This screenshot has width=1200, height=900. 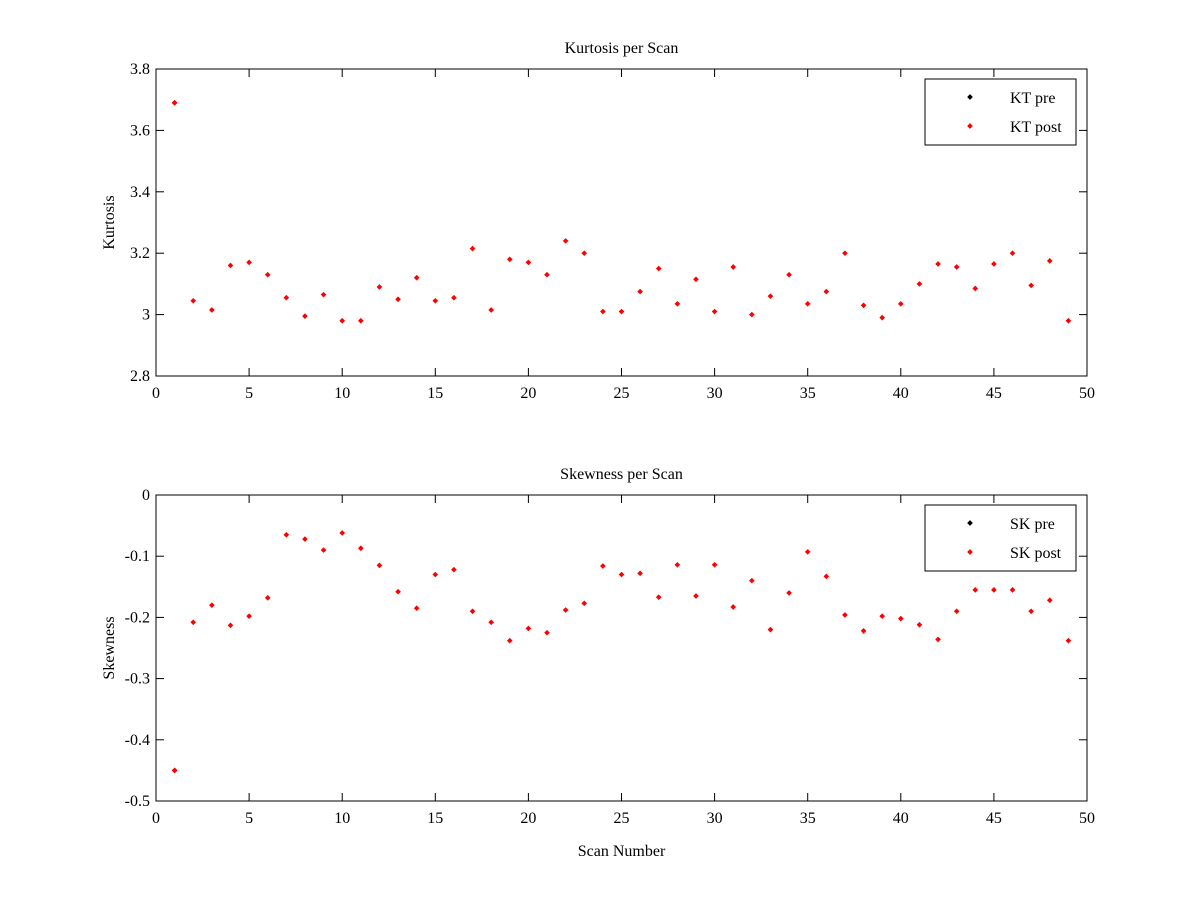 I want to click on kurtosis-legend-box, so click(x=1000, y=112).